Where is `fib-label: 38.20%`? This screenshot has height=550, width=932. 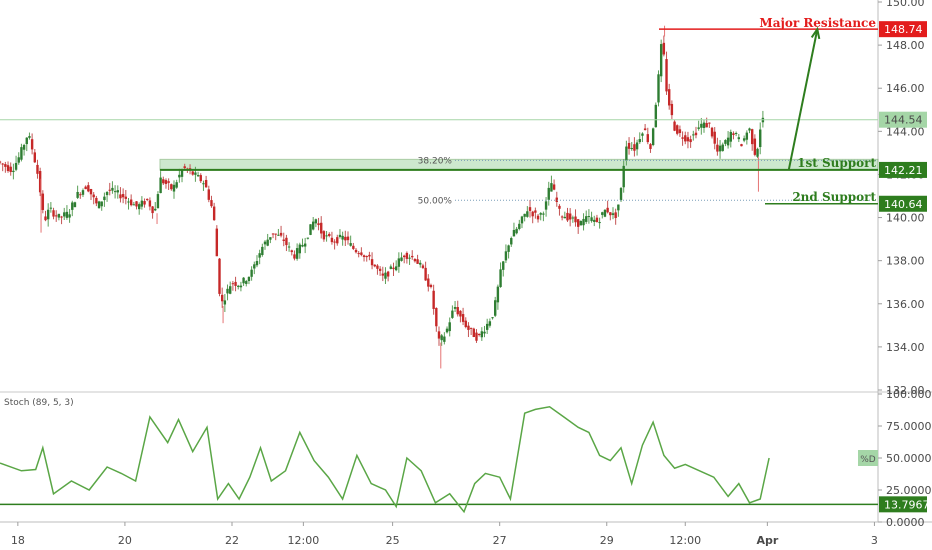
fib-label: 38.20% is located at coordinates (435, 161).